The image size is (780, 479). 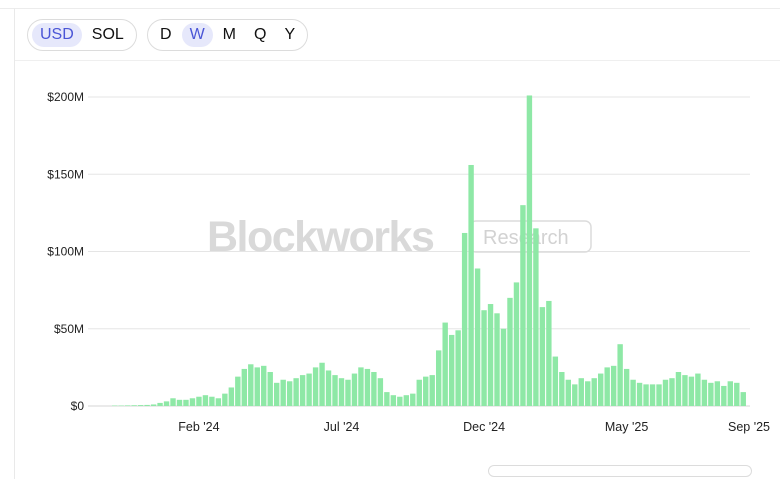 What do you see at coordinates (197, 35) in the screenshot?
I see `interval-week-button: W` at bounding box center [197, 35].